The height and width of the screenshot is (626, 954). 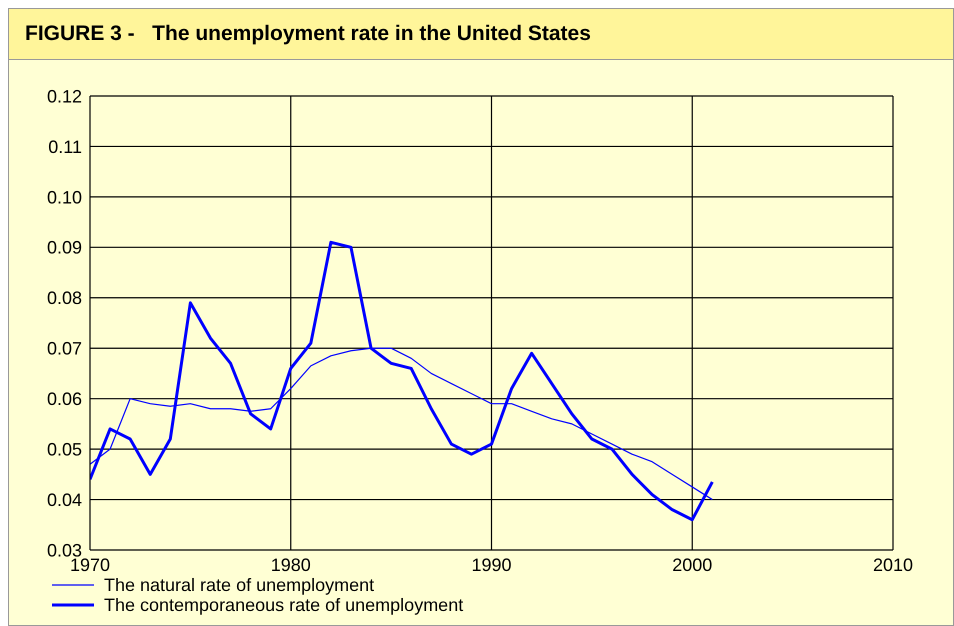 What do you see at coordinates (481, 34) in the screenshot?
I see `chart-title: FIGURE 3 - The unemployment rate in the United States` at bounding box center [481, 34].